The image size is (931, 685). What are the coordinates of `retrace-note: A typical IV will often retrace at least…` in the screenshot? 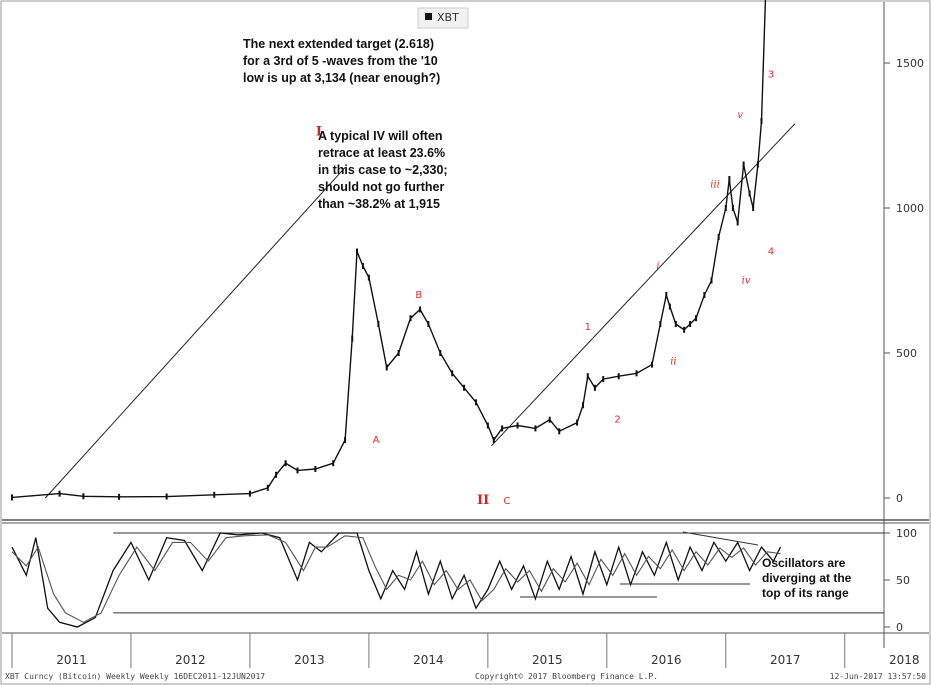 It's located at (383, 170).